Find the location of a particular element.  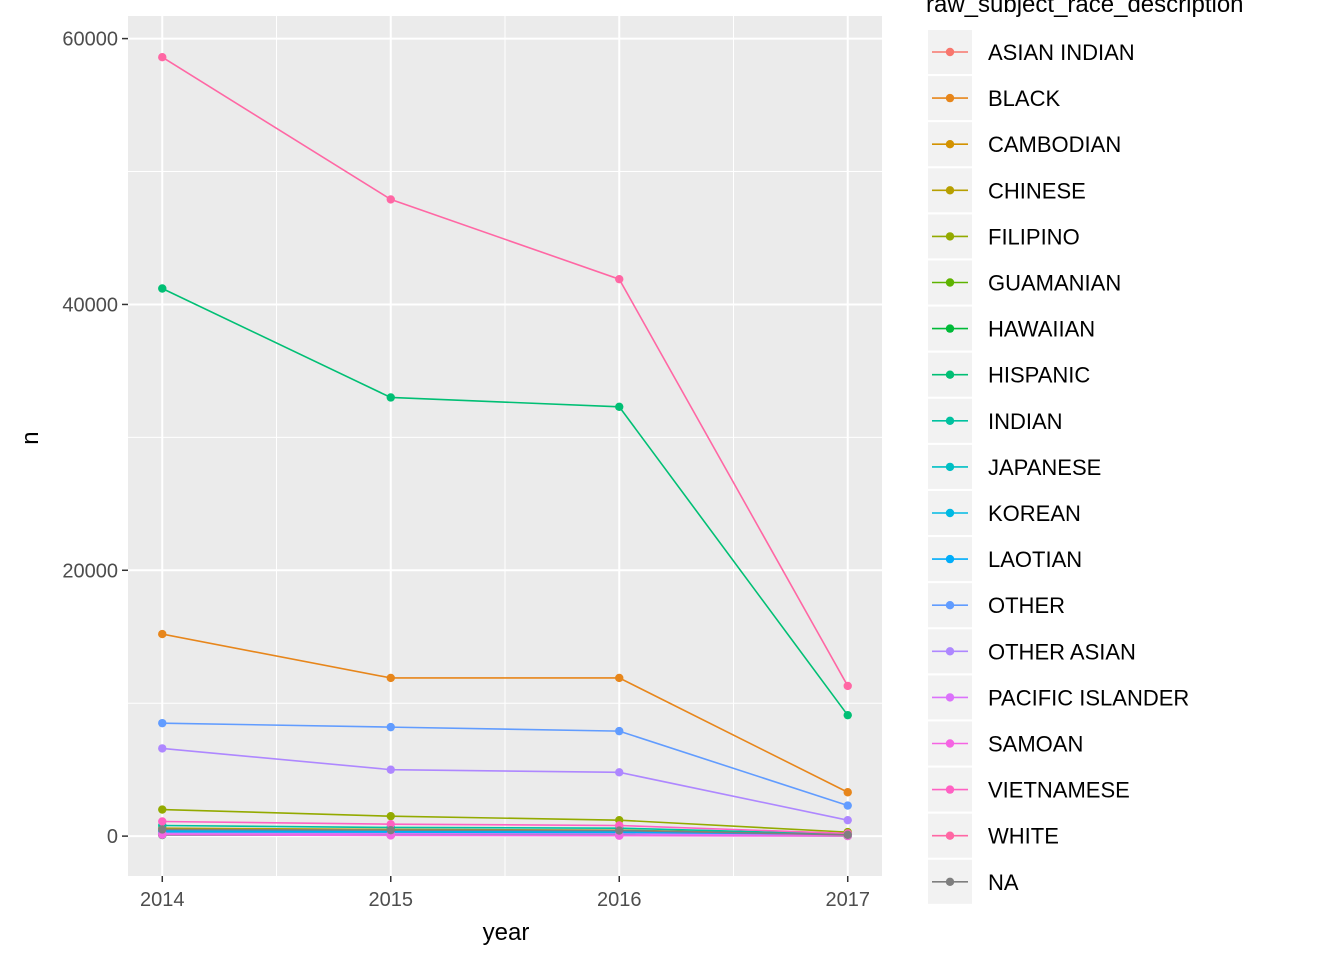

legend-label: OTHER ASIAN is located at coordinates (1062, 651).